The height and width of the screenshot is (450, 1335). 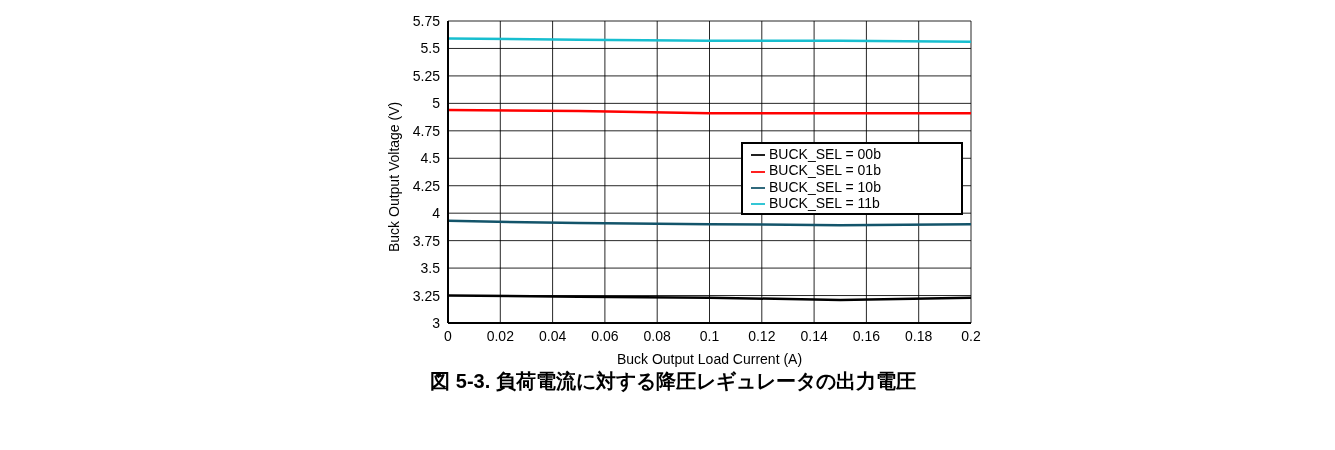 What do you see at coordinates (709, 359) in the screenshot?
I see `x-axis-title: Buck Output Load Current (A)` at bounding box center [709, 359].